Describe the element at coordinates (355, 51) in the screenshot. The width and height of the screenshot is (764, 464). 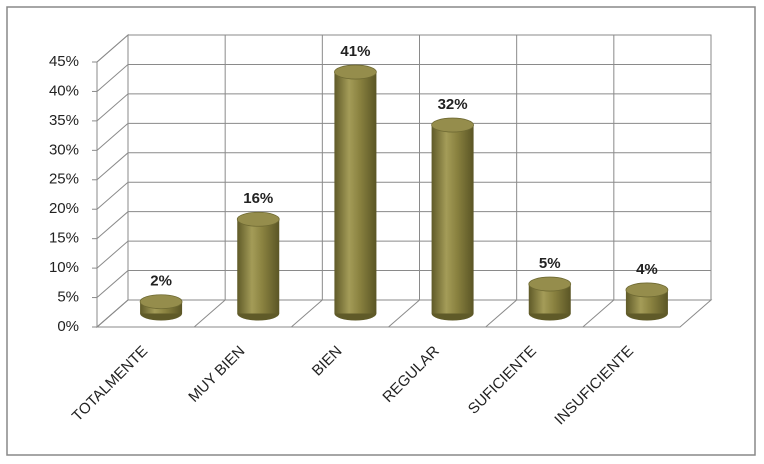
I see `value-label: 41%` at that location.